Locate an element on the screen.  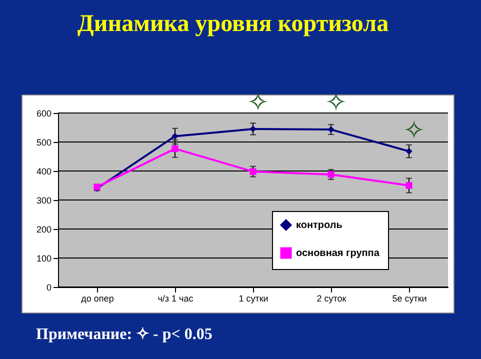
legend-label: основная группа is located at coordinates (338, 253).